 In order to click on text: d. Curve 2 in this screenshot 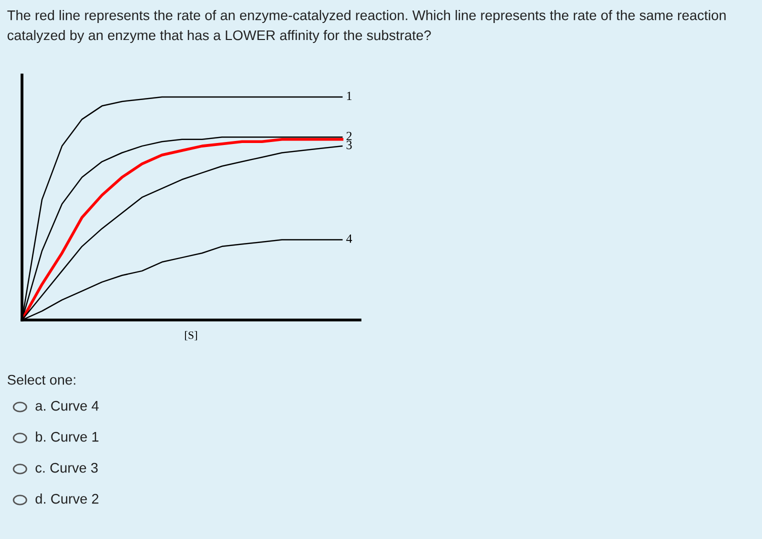, I will do `click(67, 499)`.